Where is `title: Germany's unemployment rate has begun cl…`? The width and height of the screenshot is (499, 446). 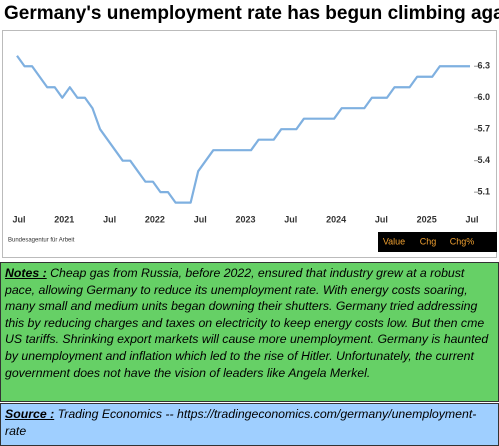
title: Germany's unemployment rate has begun cl… is located at coordinates (251, 13).